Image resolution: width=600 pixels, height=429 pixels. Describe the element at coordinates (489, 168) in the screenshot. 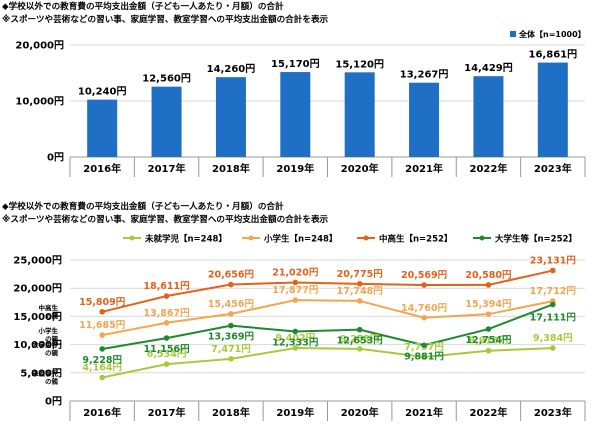

I see `bar-x-tick-label: 2022年` at that location.